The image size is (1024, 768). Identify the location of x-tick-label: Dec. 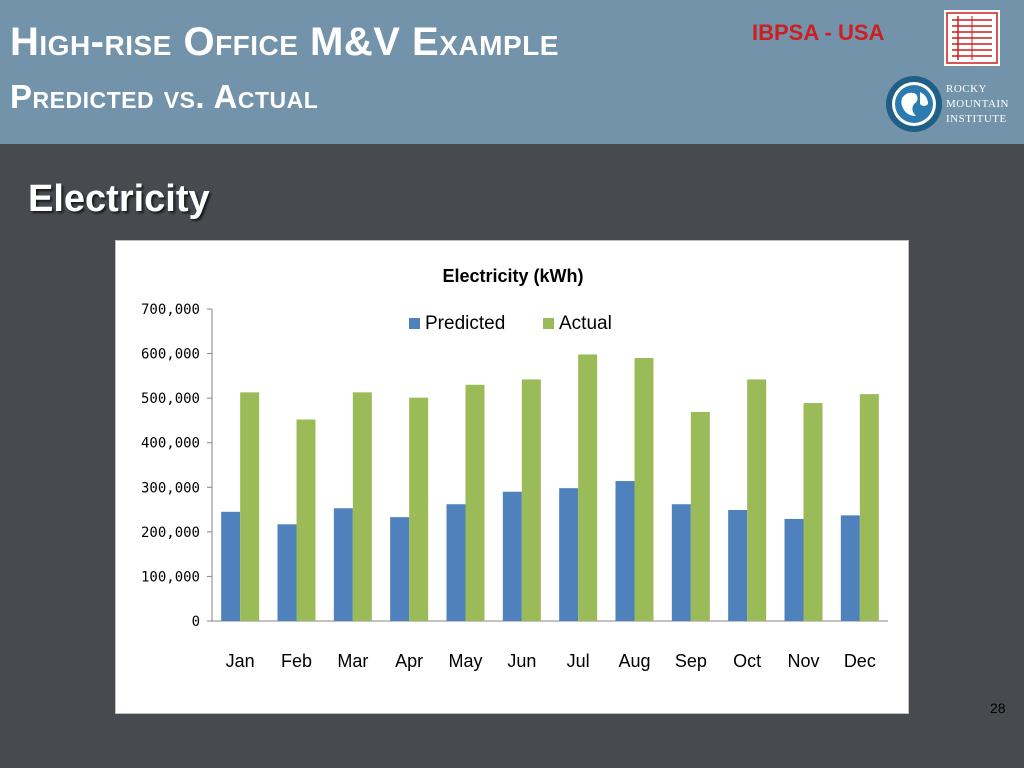
(860, 661).